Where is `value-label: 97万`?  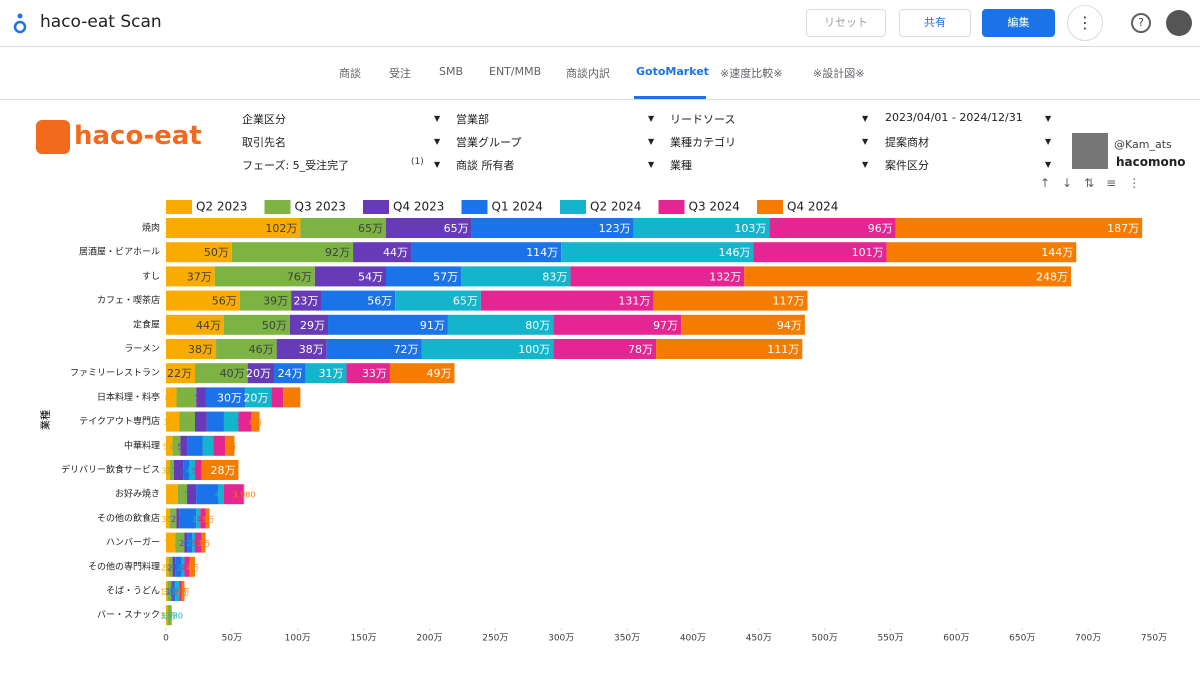 value-label: 97万 is located at coordinates (665, 325).